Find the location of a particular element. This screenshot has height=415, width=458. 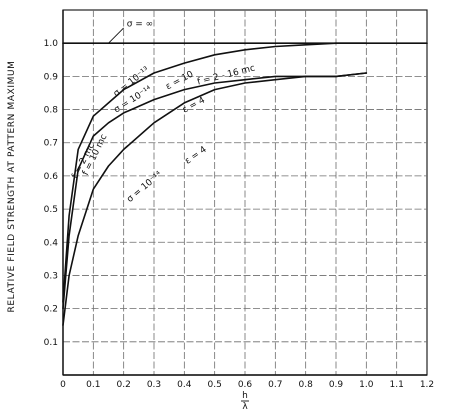

y-tick-label: 0.5 is located at coordinates (51, 210).